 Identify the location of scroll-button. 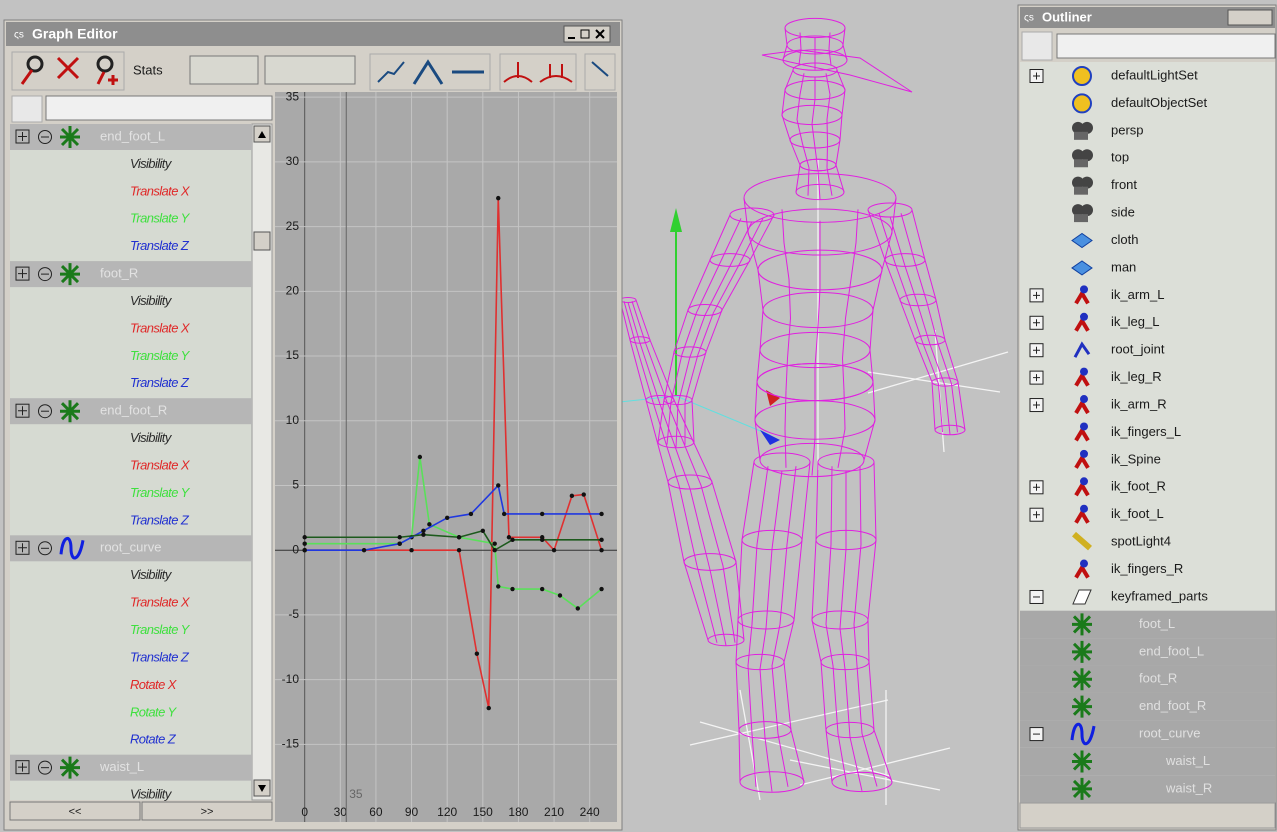
(207, 811).